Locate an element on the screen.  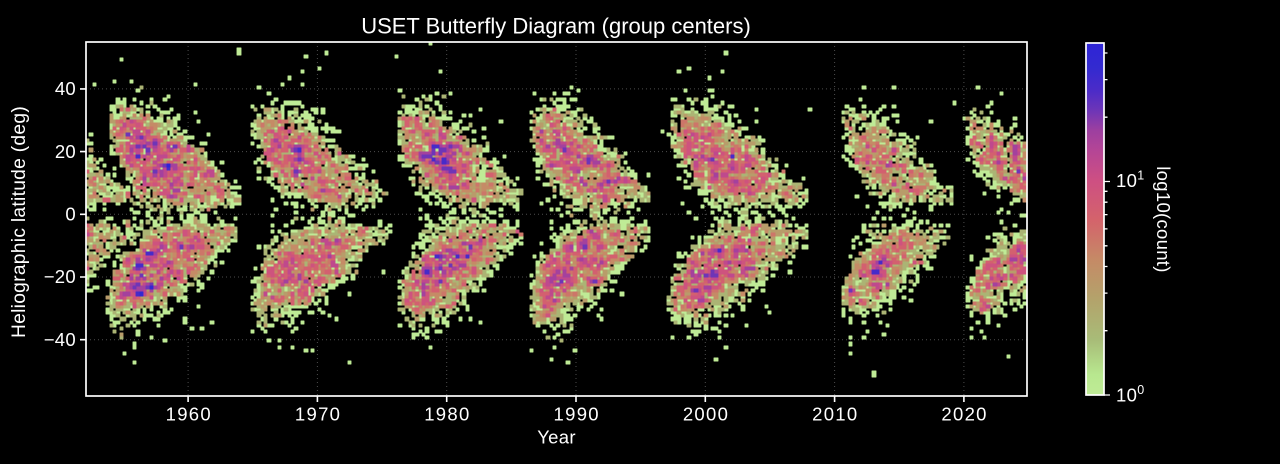
svg-text: 20 is located at coordinates (65, 151).